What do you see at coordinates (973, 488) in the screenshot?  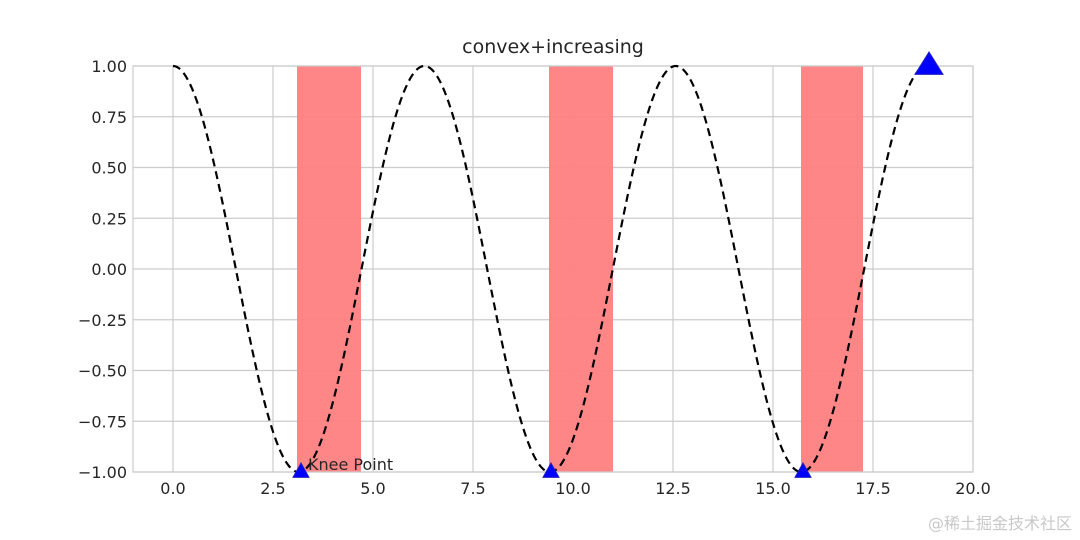 I see `x-tick-label: 20.0` at bounding box center [973, 488].